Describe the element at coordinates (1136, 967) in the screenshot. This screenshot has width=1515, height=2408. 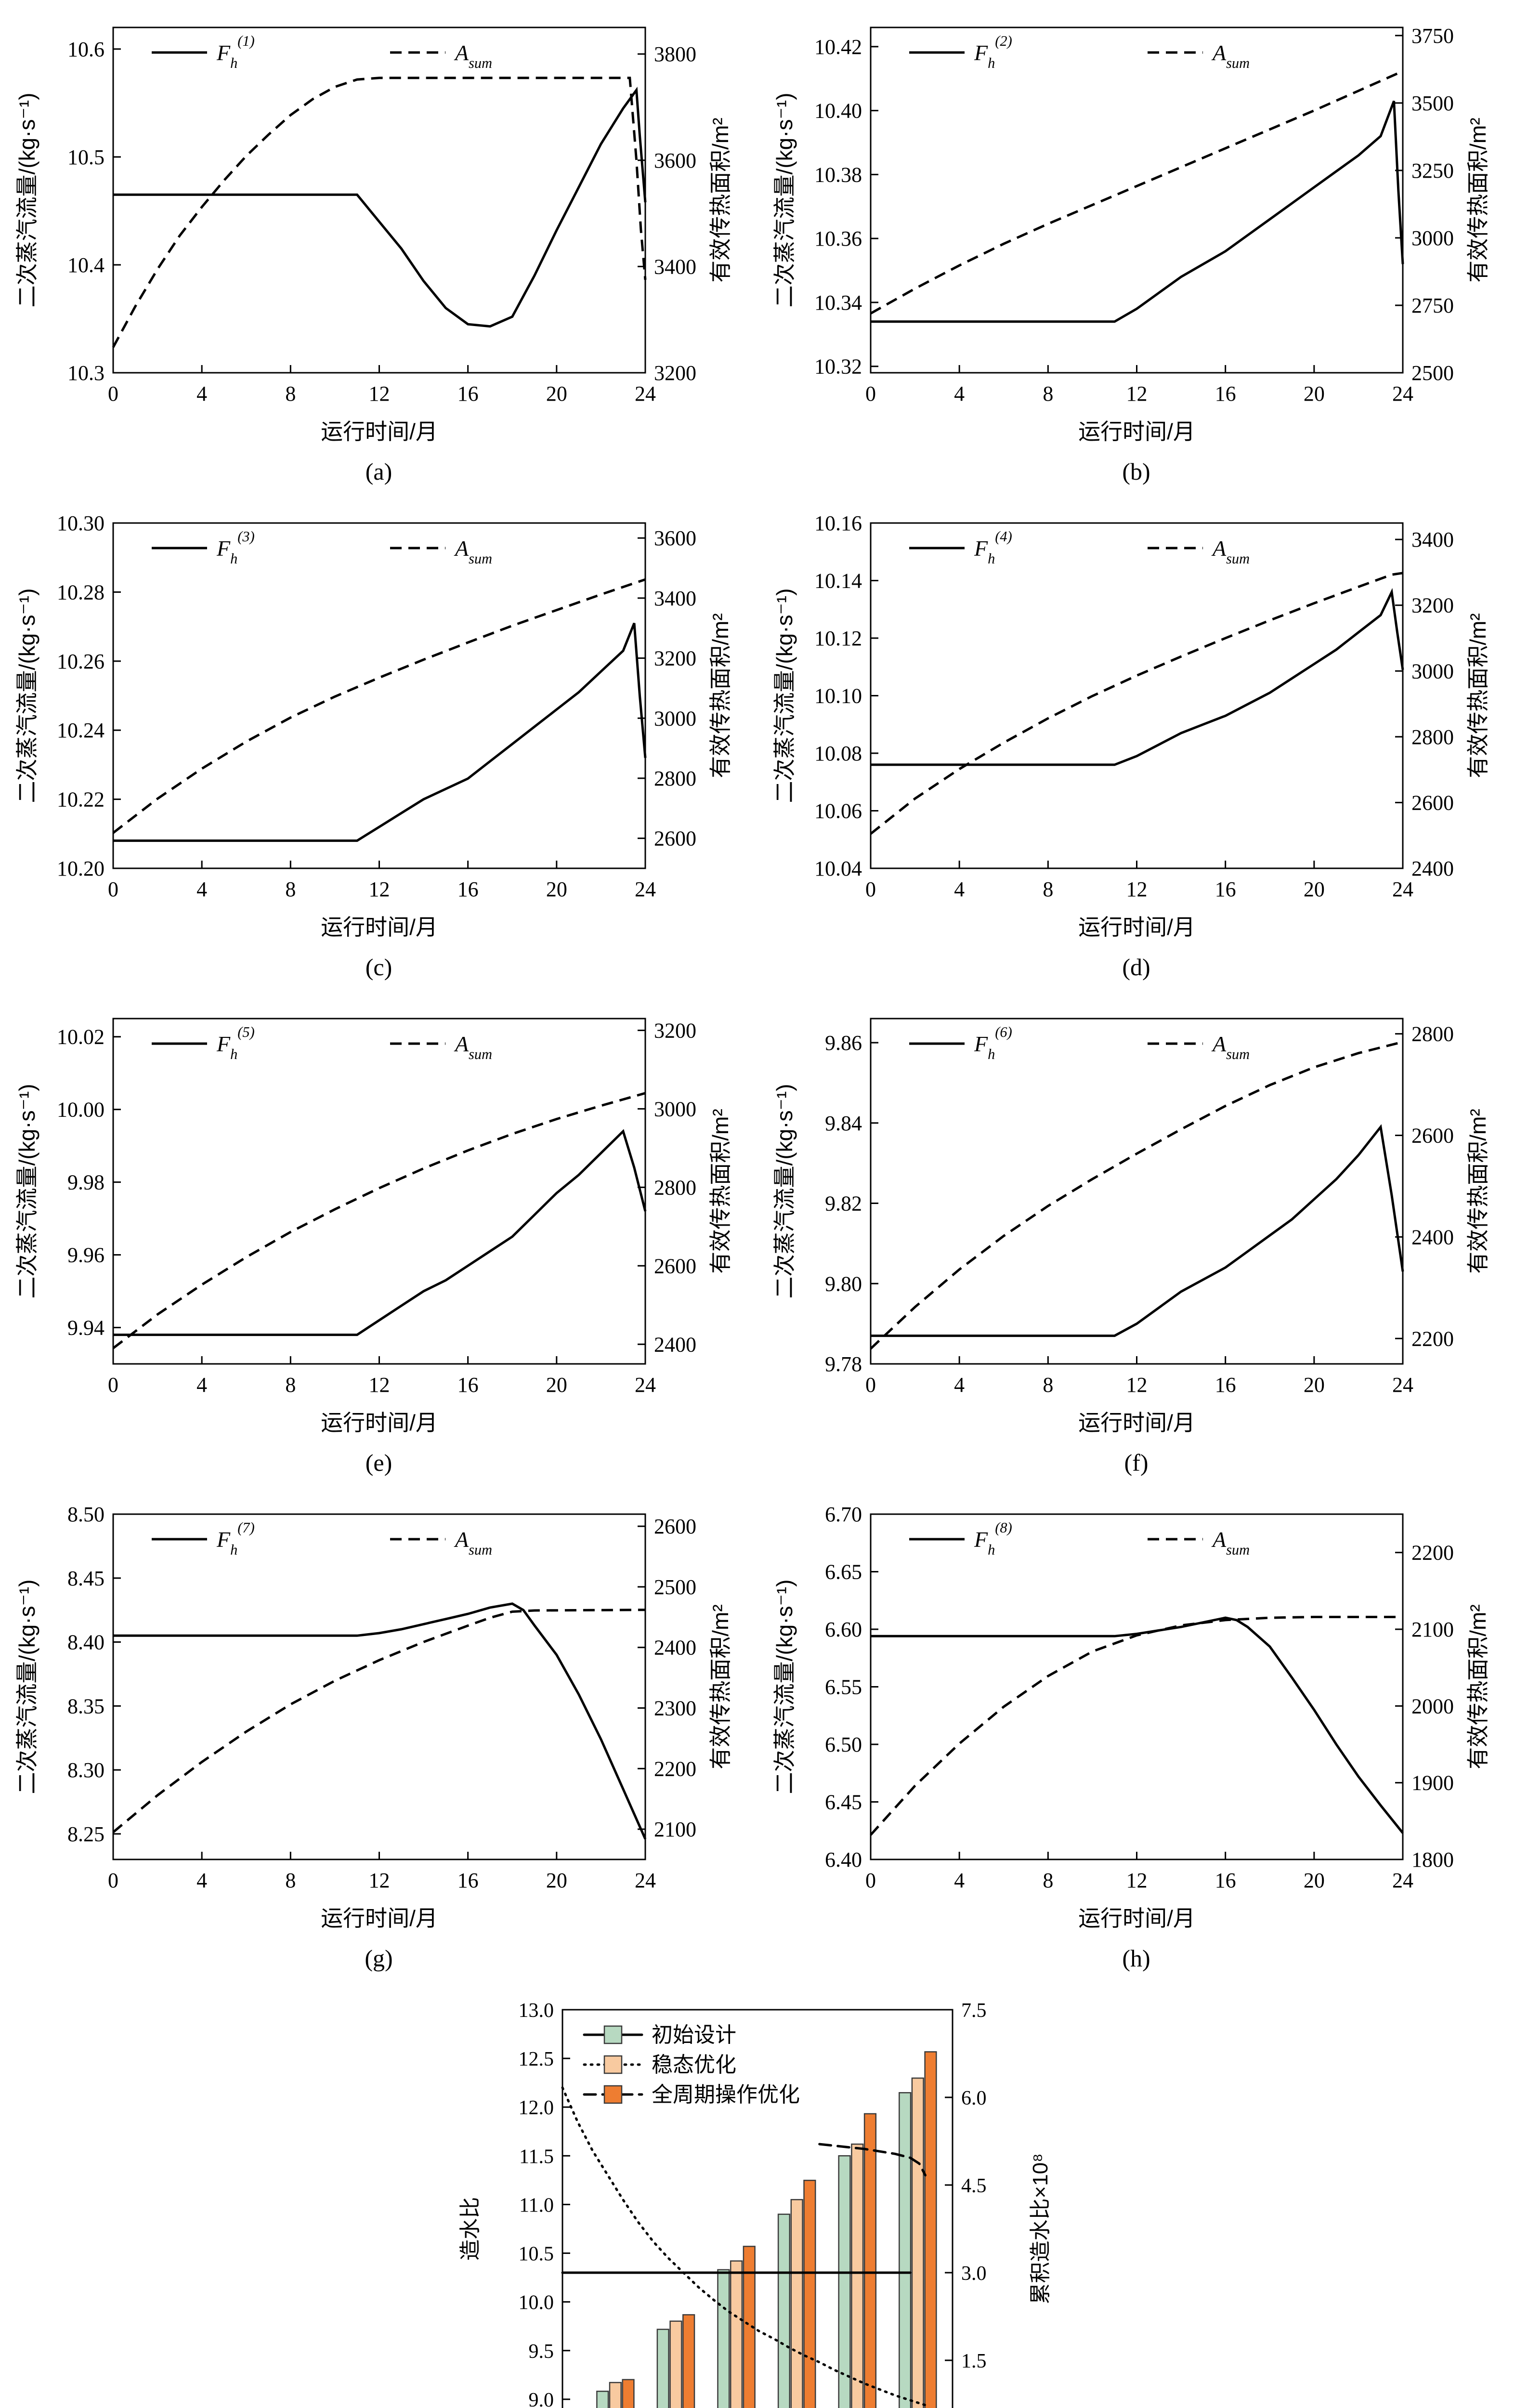
I see `caption: (d)` at that location.